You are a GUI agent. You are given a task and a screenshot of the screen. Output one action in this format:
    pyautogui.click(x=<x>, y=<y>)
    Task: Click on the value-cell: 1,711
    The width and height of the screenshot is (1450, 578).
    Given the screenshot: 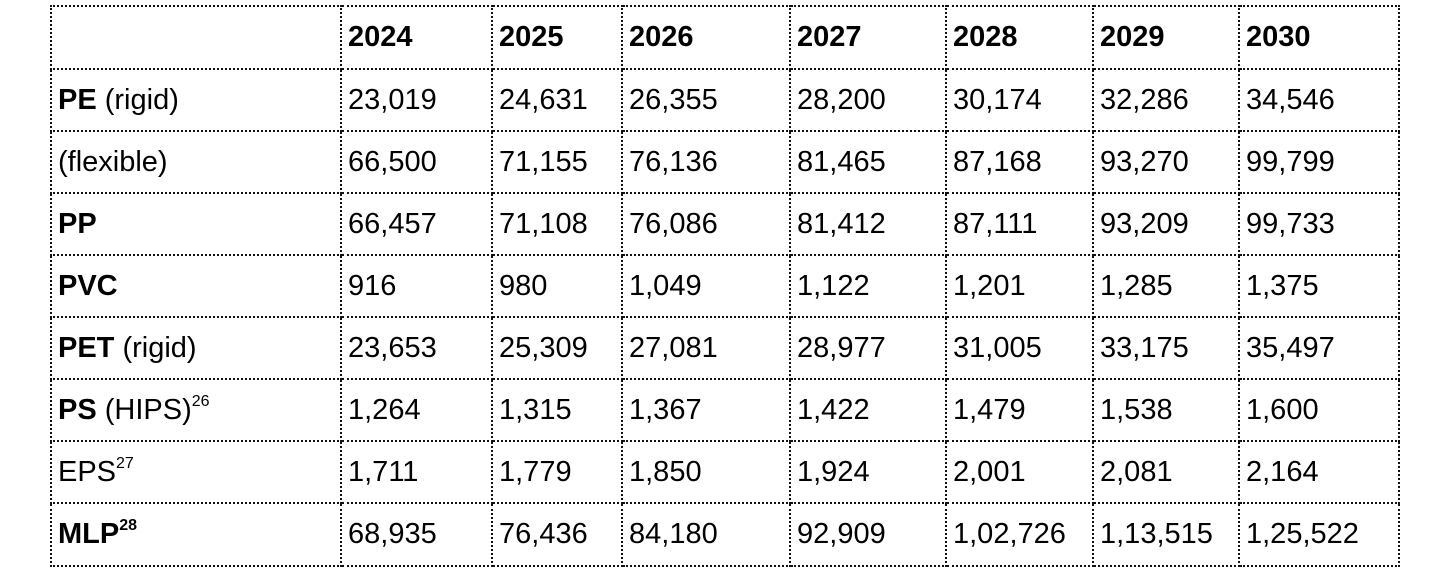 What is the action you would take?
    pyautogui.click(x=416, y=472)
    